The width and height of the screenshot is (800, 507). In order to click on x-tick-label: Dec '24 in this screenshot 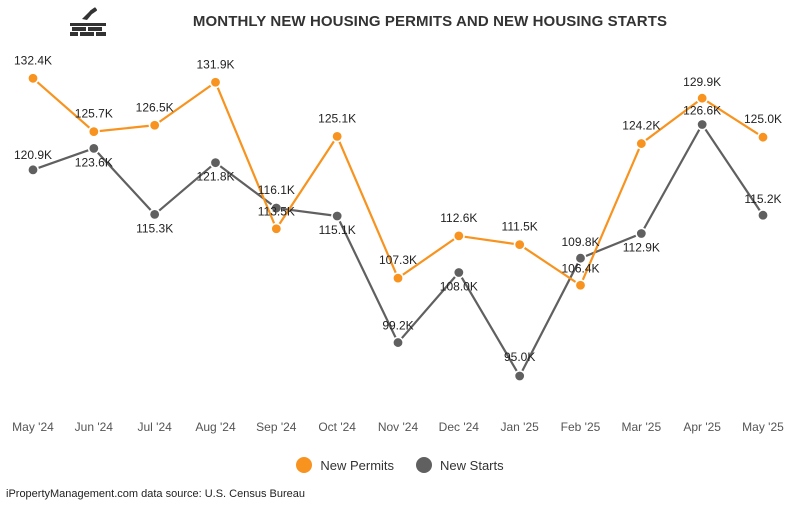, I will do `click(459, 427)`.